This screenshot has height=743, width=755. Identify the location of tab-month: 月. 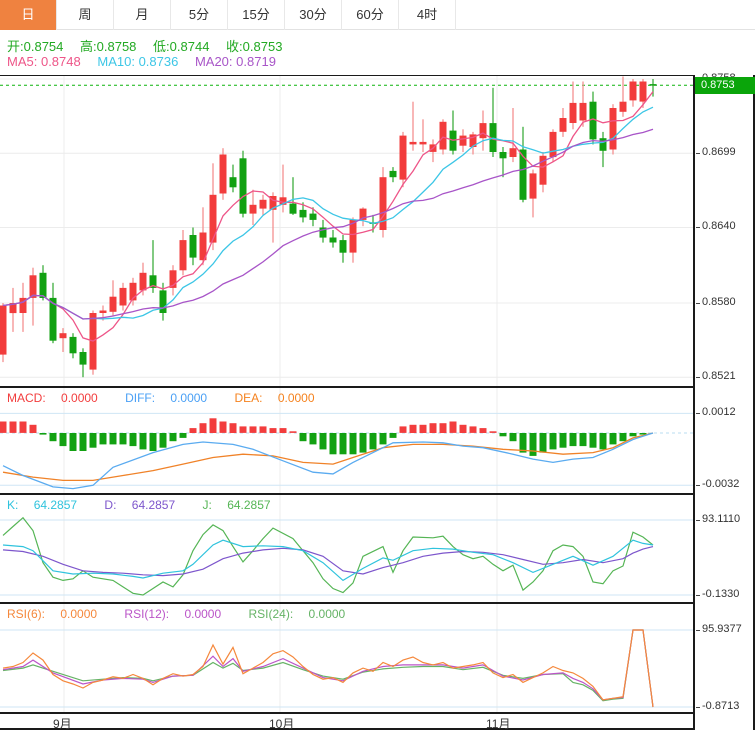
(142, 15).